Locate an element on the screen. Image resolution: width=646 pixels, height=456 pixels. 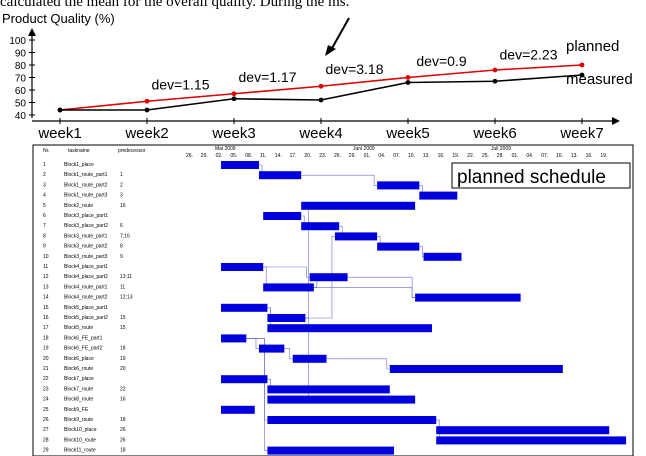
annotations: dev=1.15 dev=1.17 dev=3.18 dev=0.9 dev=2.23 is located at coordinates (355, 55).